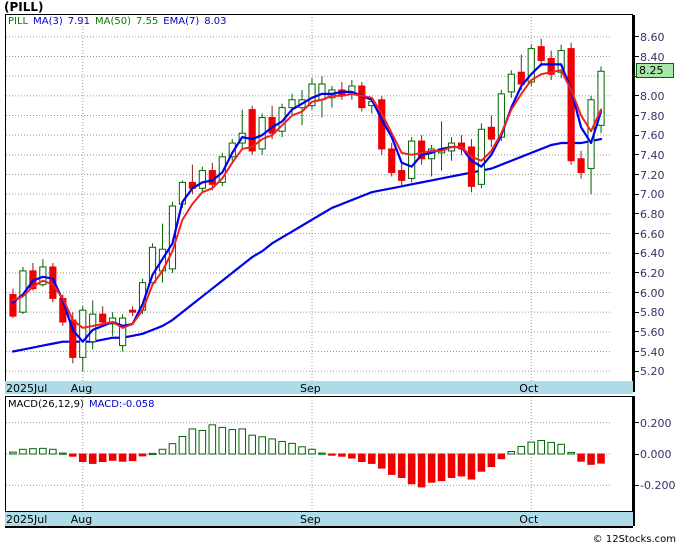 The image size is (680, 546). What do you see at coordinates (27, 388) in the screenshot?
I see `price-x-tick-label: 2025Jul` at bounding box center [27, 388].